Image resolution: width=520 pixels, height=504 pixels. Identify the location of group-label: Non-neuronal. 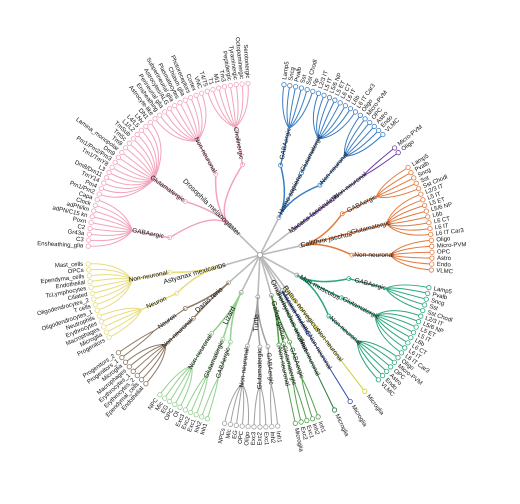
(204, 155).